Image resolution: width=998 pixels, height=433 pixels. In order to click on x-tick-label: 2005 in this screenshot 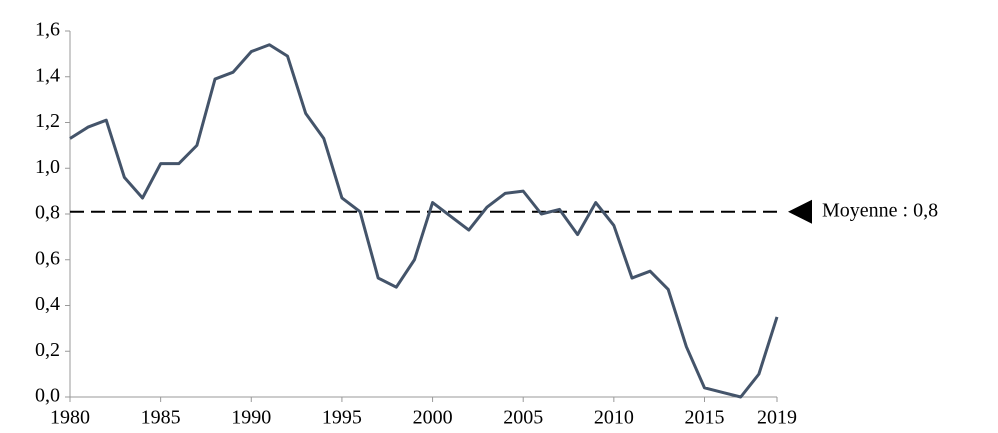, I will do `click(523, 418)`.